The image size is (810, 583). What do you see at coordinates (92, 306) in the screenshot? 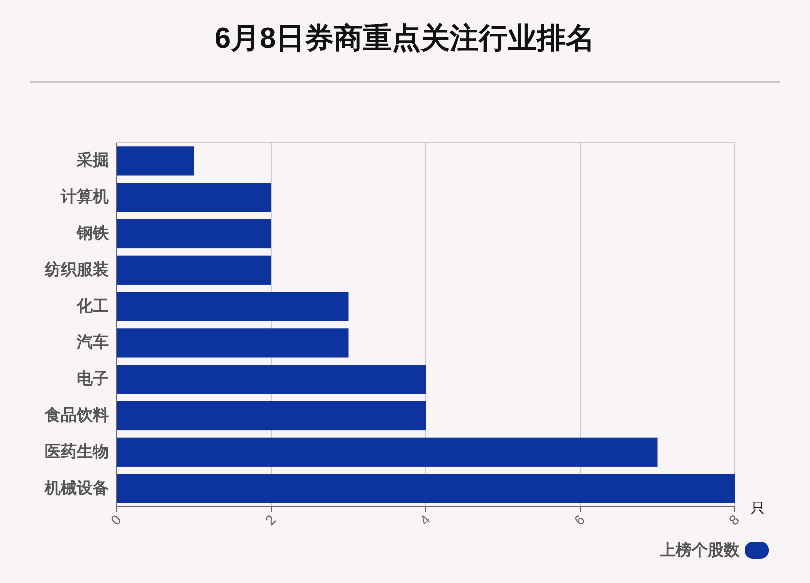
I see `y-tick-label: 化工` at bounding box center [92, 306].